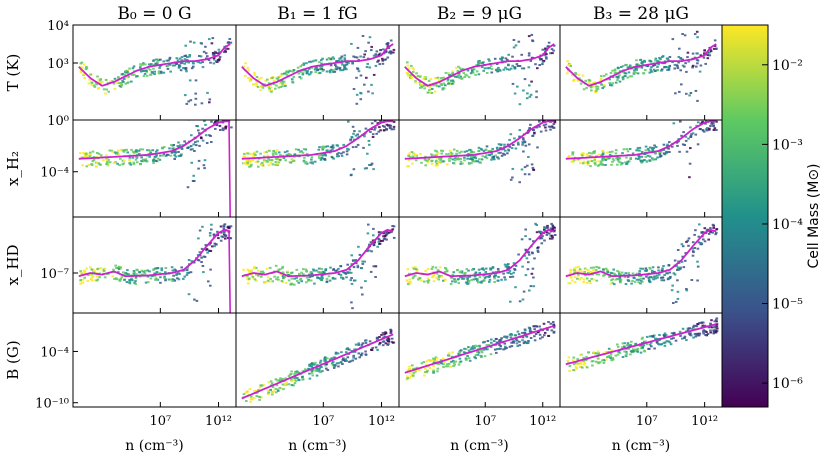 This screenshot has height=463, width=831. Describe the element at coordinates (154, 446) in the screenshot. I see `x-axis-label: n (cm⁻³)` at that location.